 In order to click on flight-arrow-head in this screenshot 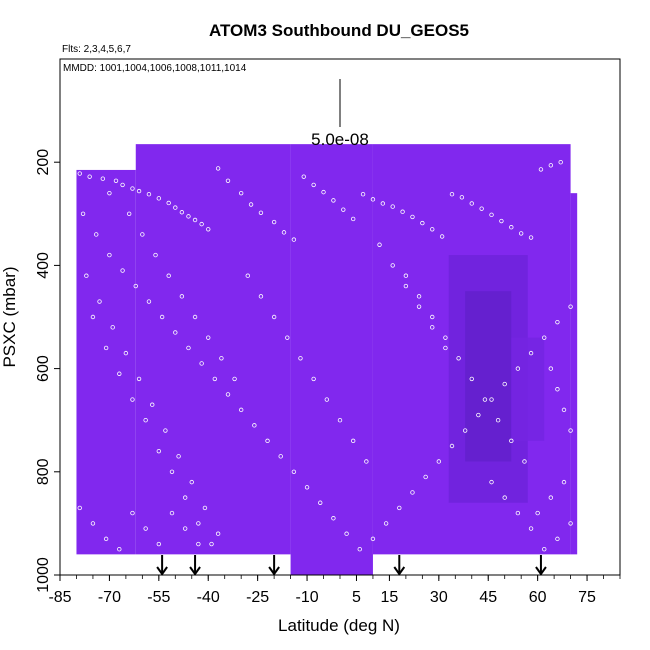, I will do `click(195, 571)`.